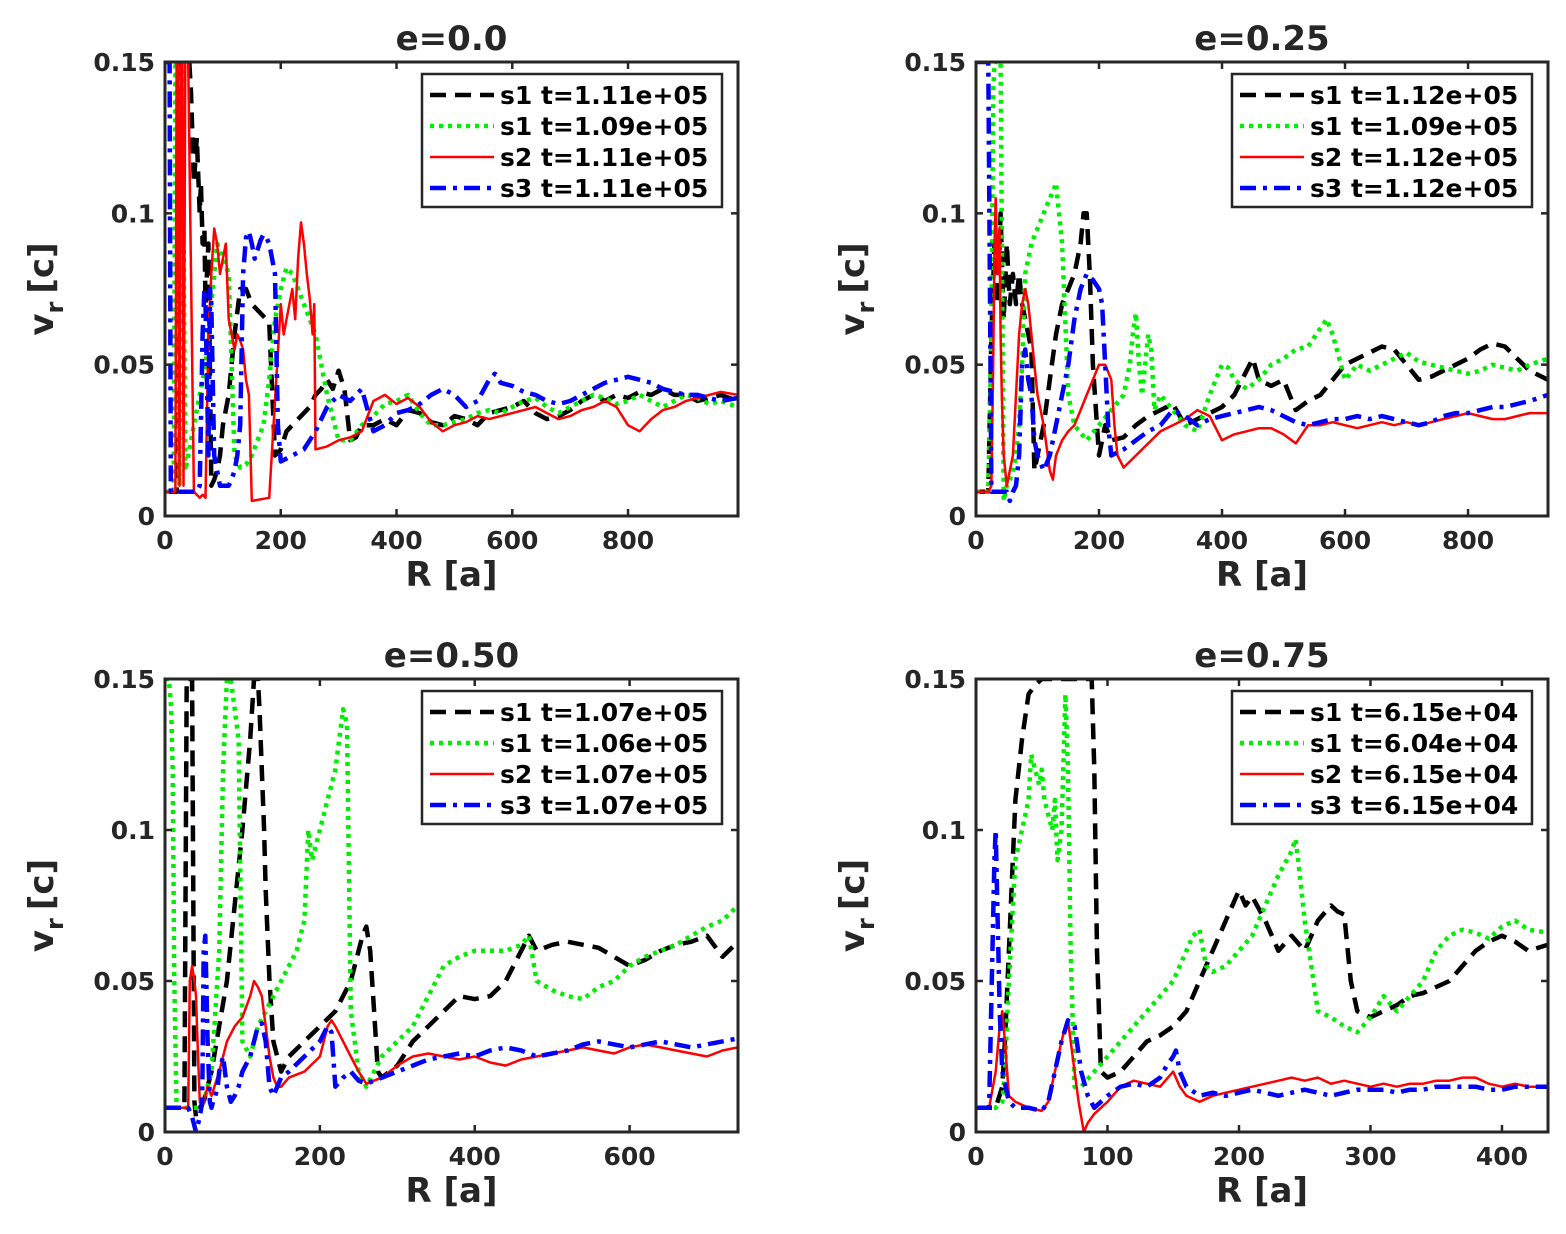  What do you see at coordinates (452, 39) in the screenshot?
I see `chart-title: e=0.0` at bounding box center [452, 39].